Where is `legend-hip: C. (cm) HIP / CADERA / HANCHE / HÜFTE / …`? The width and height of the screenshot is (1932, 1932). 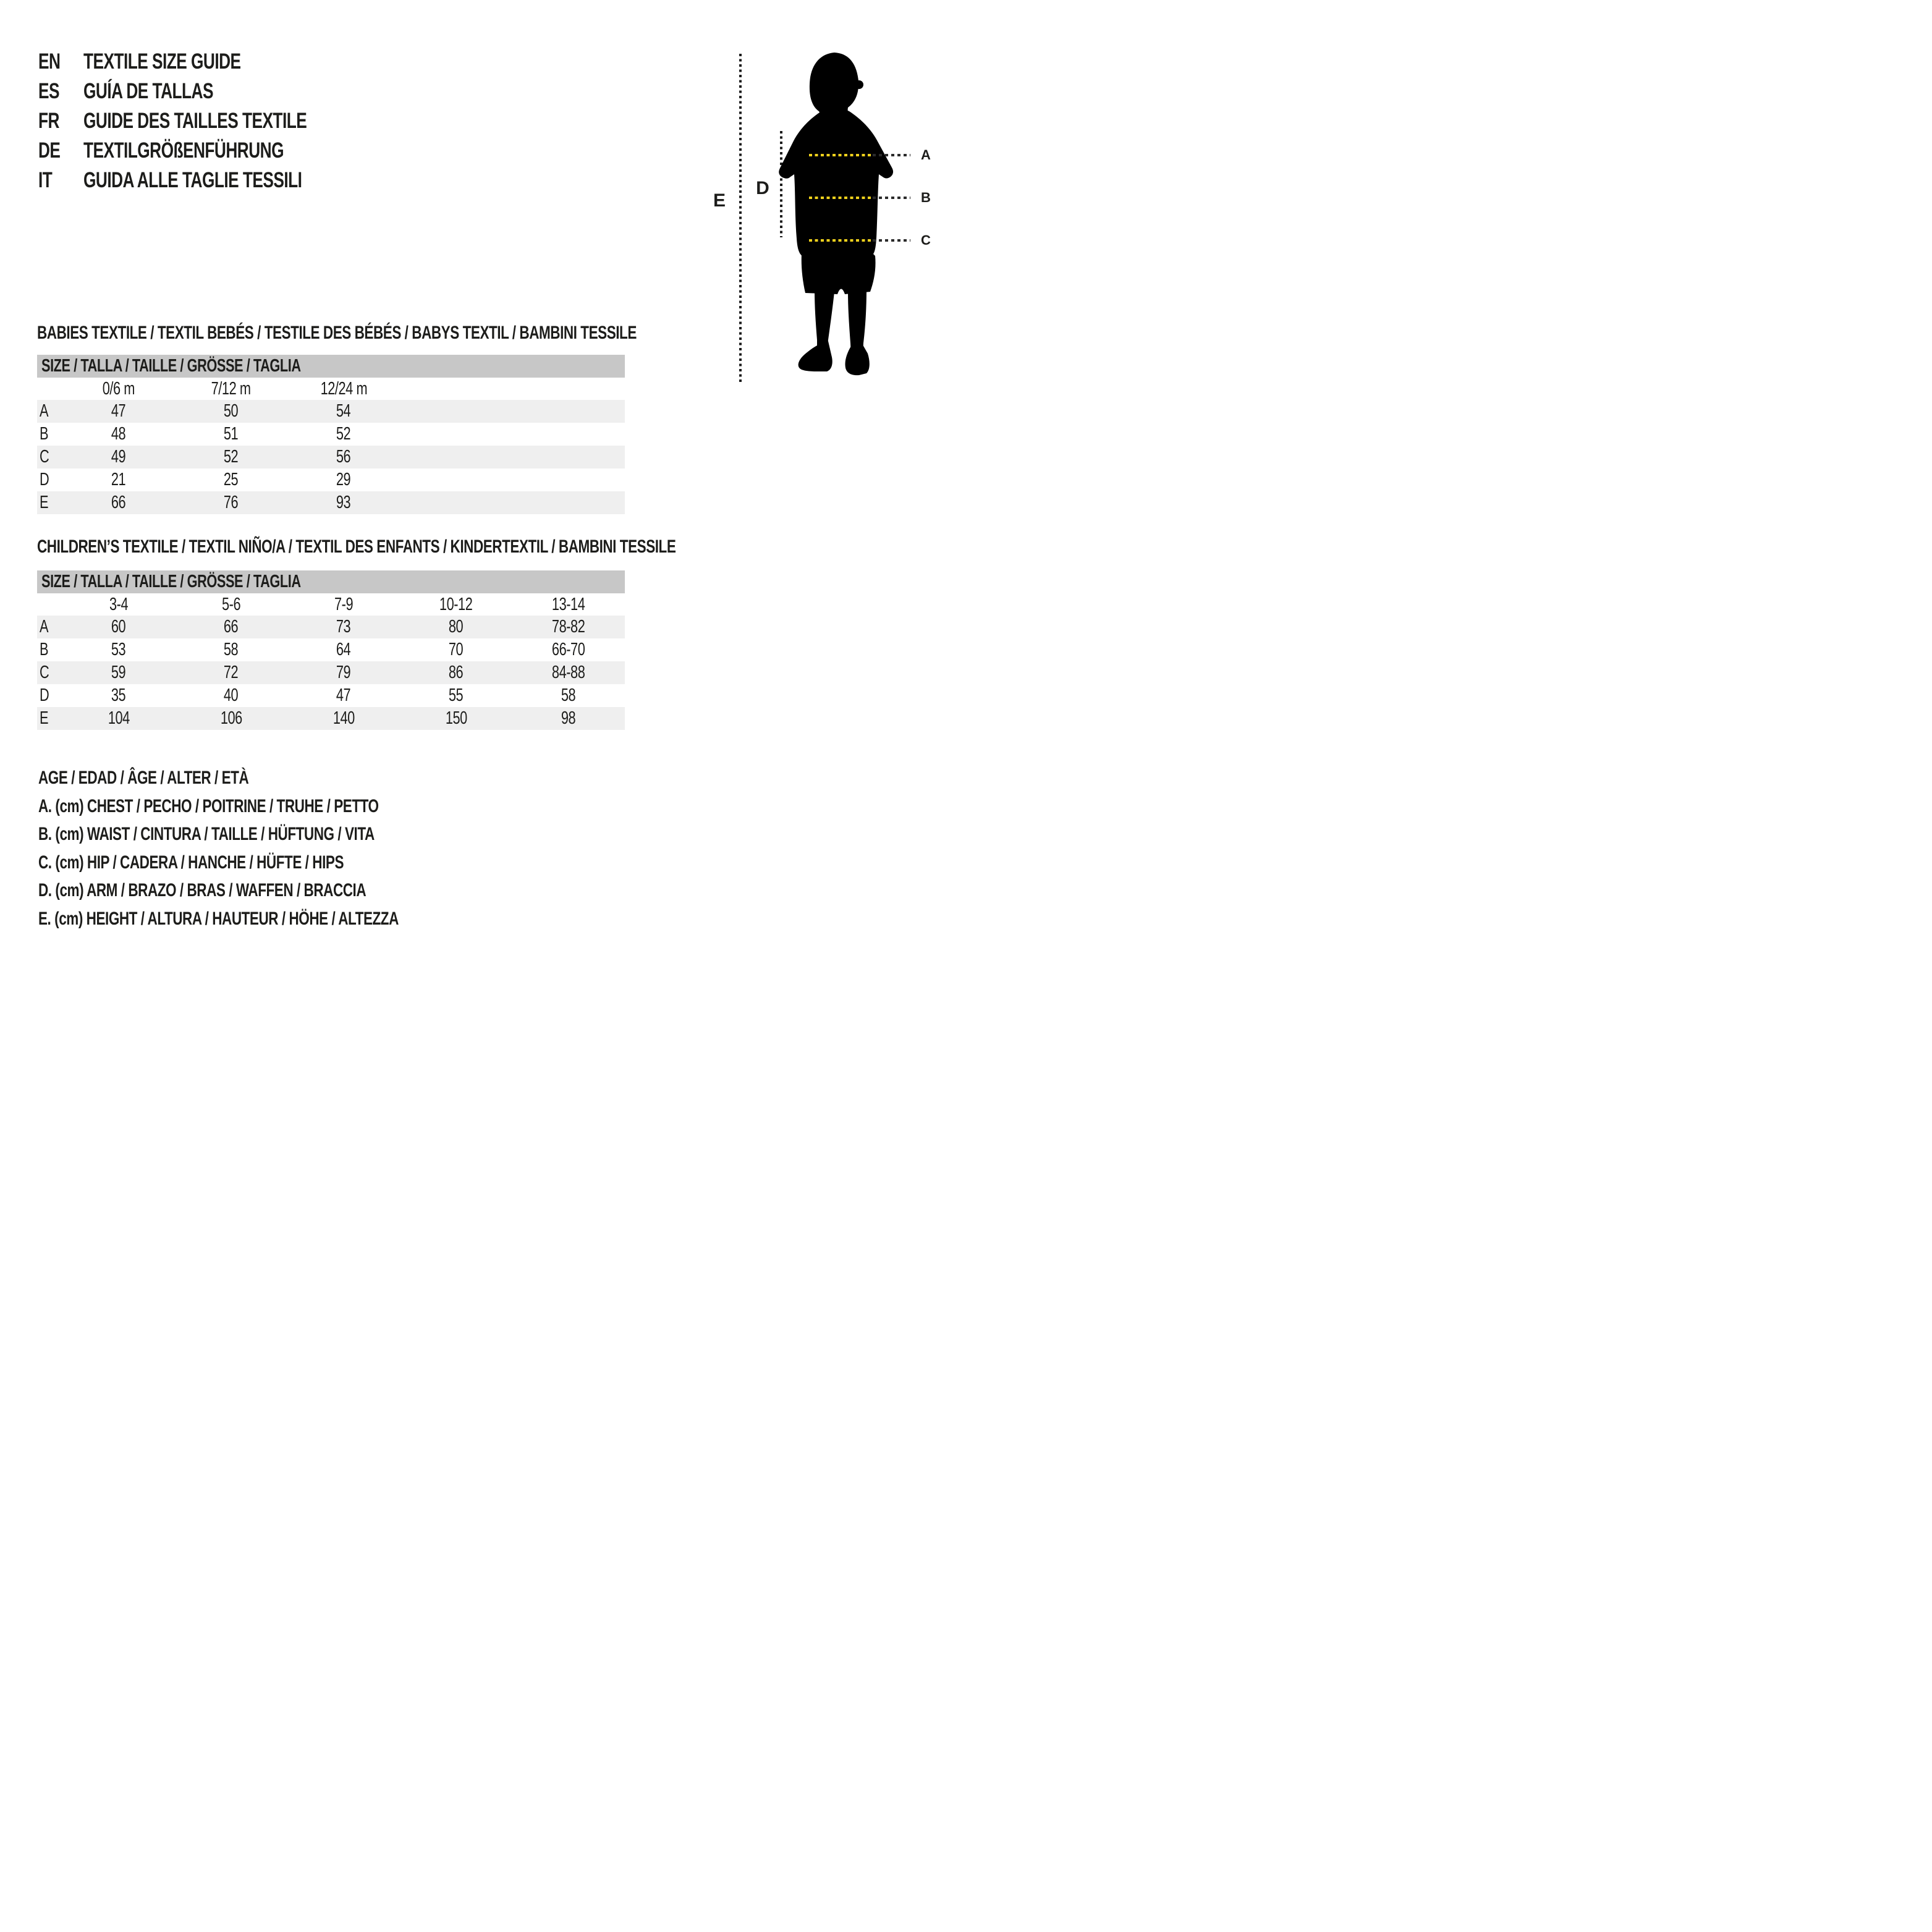
legend-hip: C. (cm) HIP / CADERA / HANCHE / HÜFTE / … is located at coordinates (191, 862).